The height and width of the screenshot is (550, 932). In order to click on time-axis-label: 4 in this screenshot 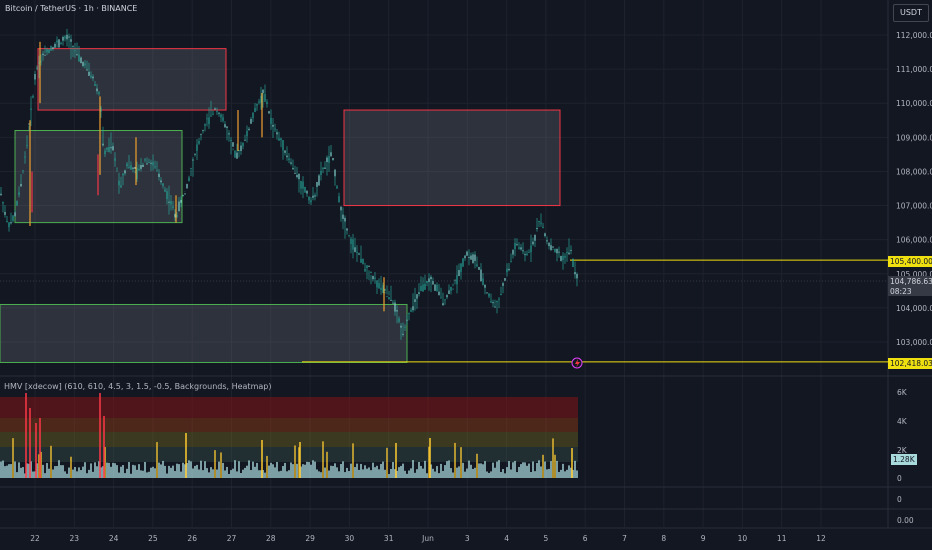, I will do `click(506, 538)`.